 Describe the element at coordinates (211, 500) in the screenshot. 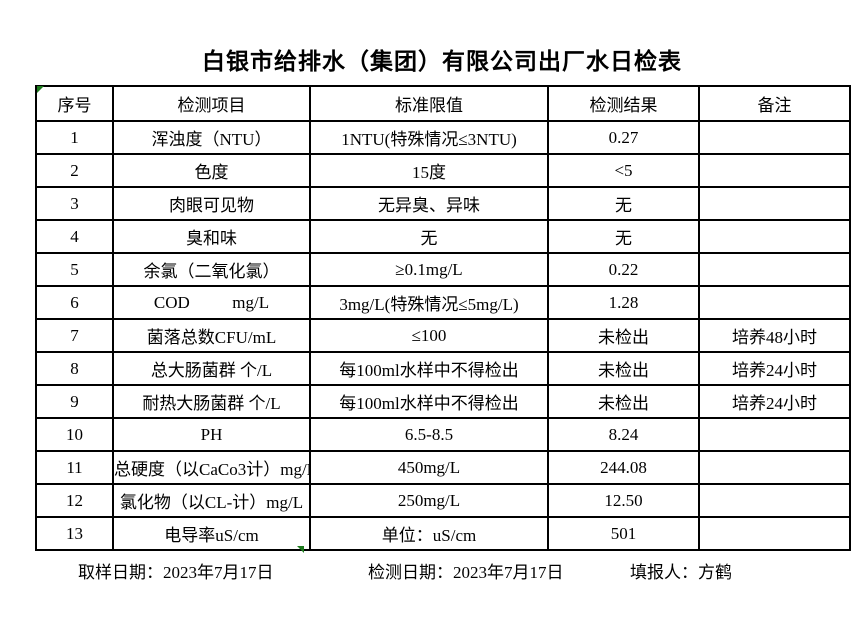

I see `cell-item: 氯化物（以CL-计）mg/L` at that location.